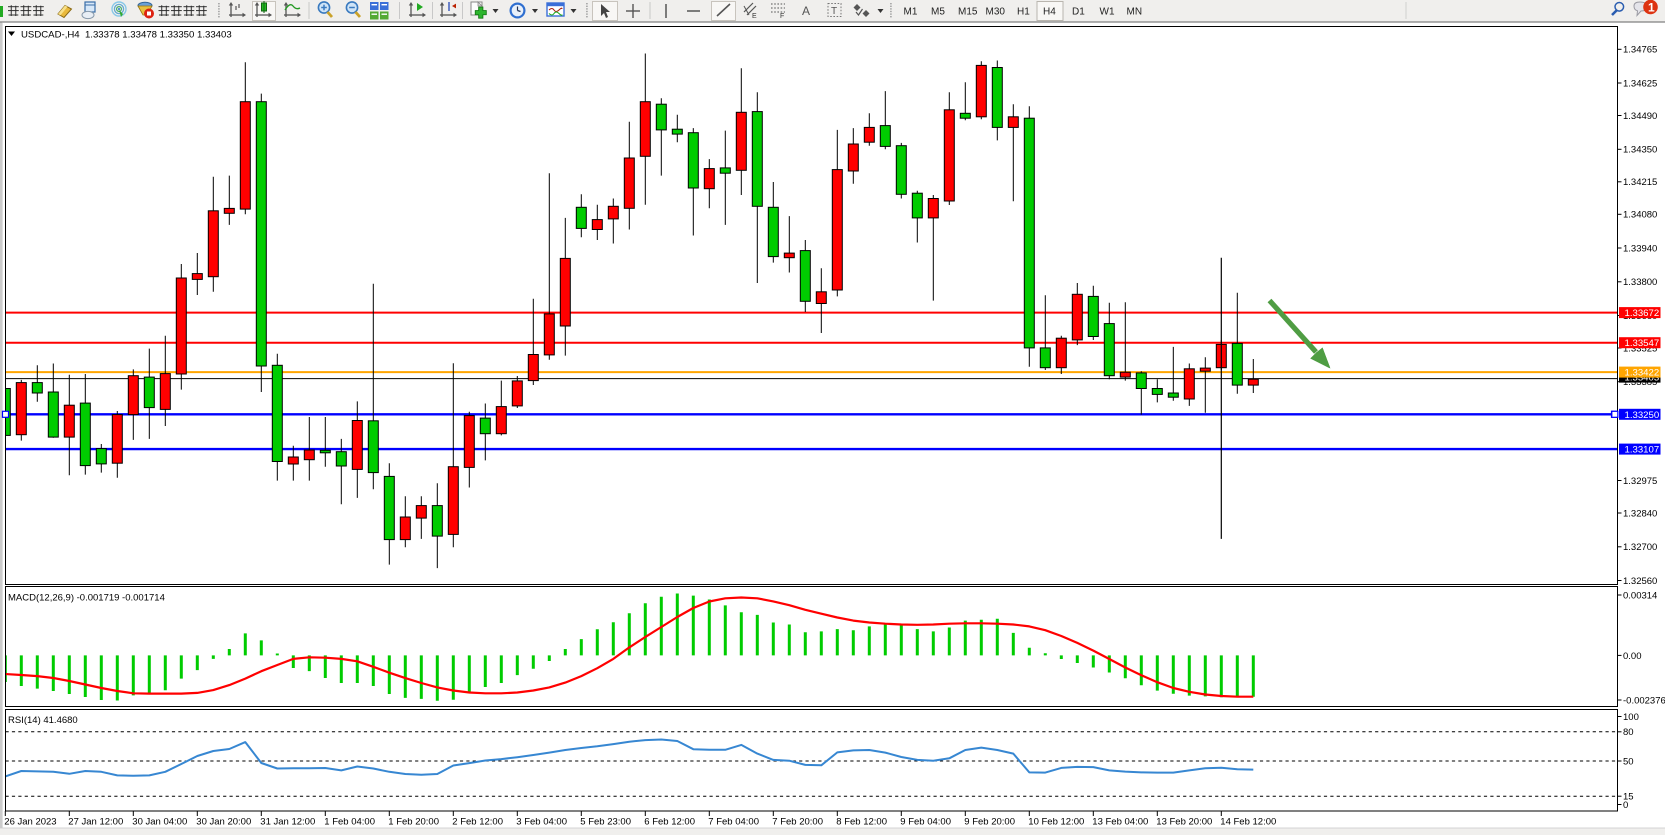 The width and height of the screenshot is (1665, 835). I want to click on svg-text: 1 Feb 04:00, so click(349, 822).